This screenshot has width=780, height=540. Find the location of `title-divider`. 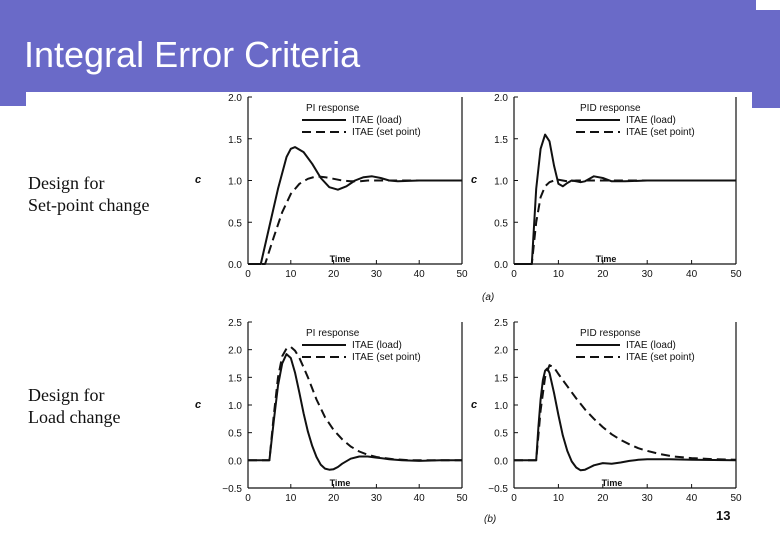

title-divider is located at coordinates (390, 92).